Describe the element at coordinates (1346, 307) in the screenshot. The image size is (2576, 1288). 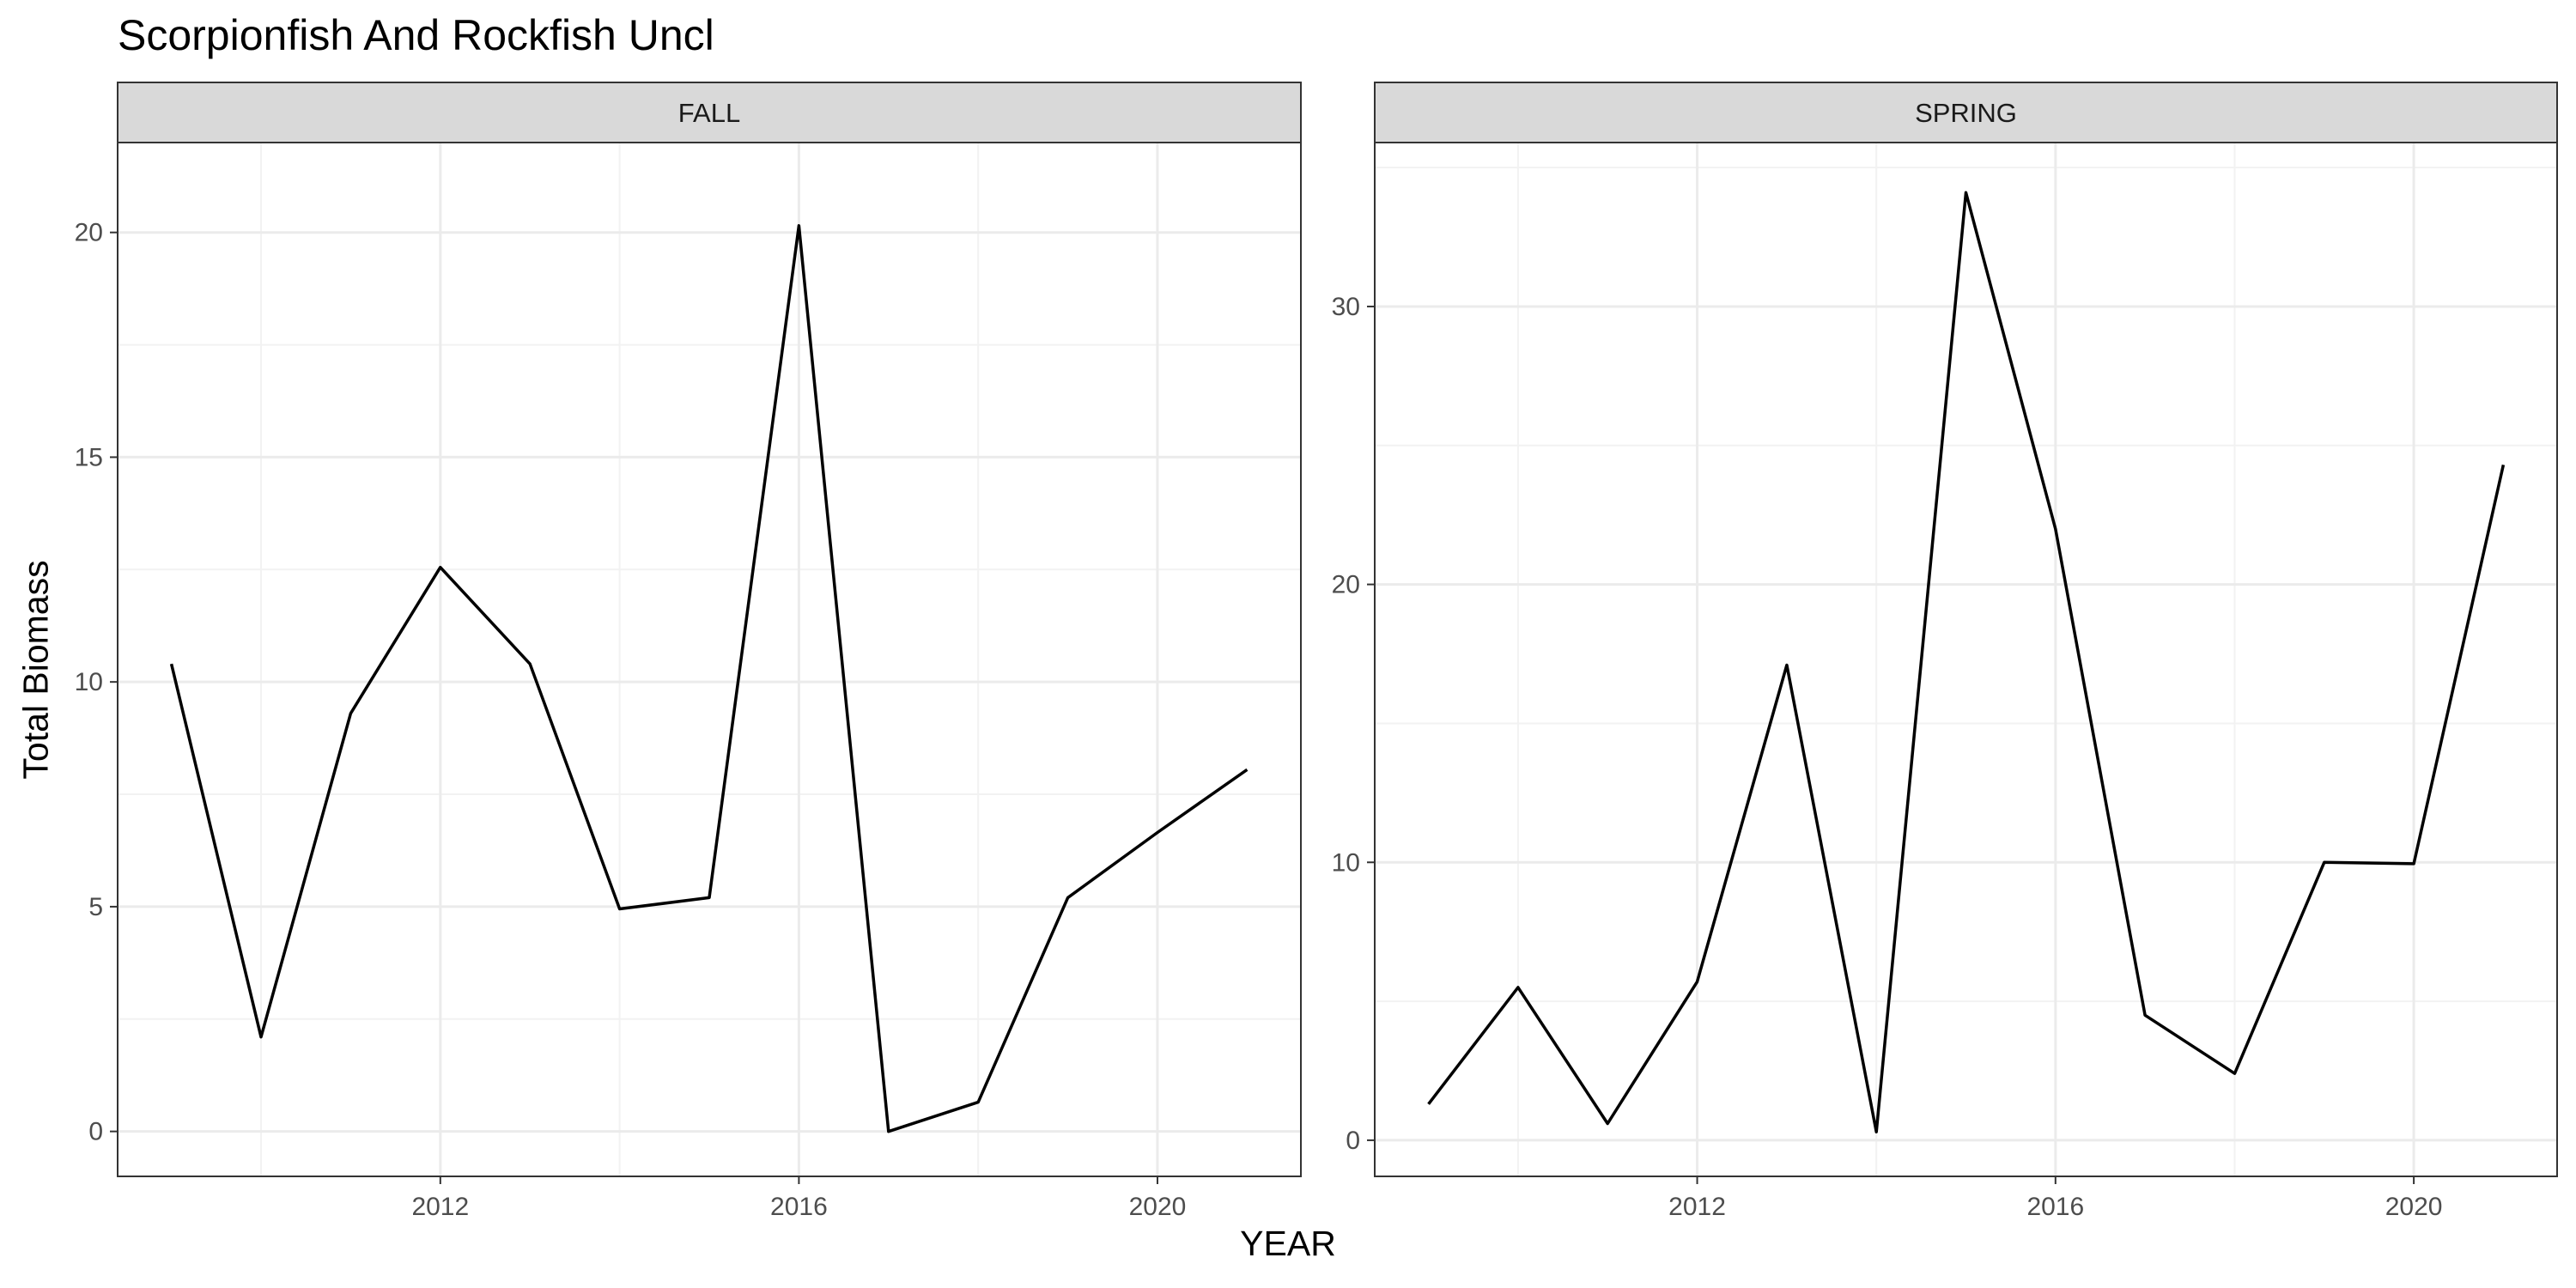
I see `y-tick-label: 30` at that location.